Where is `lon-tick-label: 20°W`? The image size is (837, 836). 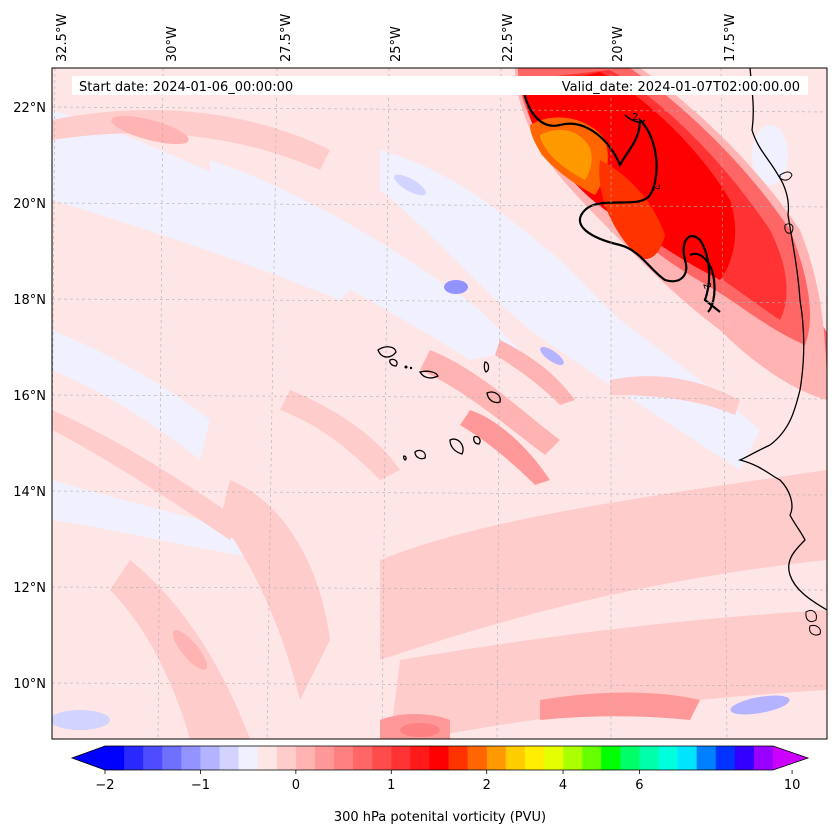 lon-tick-label: 20°W is located at coordinates (618, 44).